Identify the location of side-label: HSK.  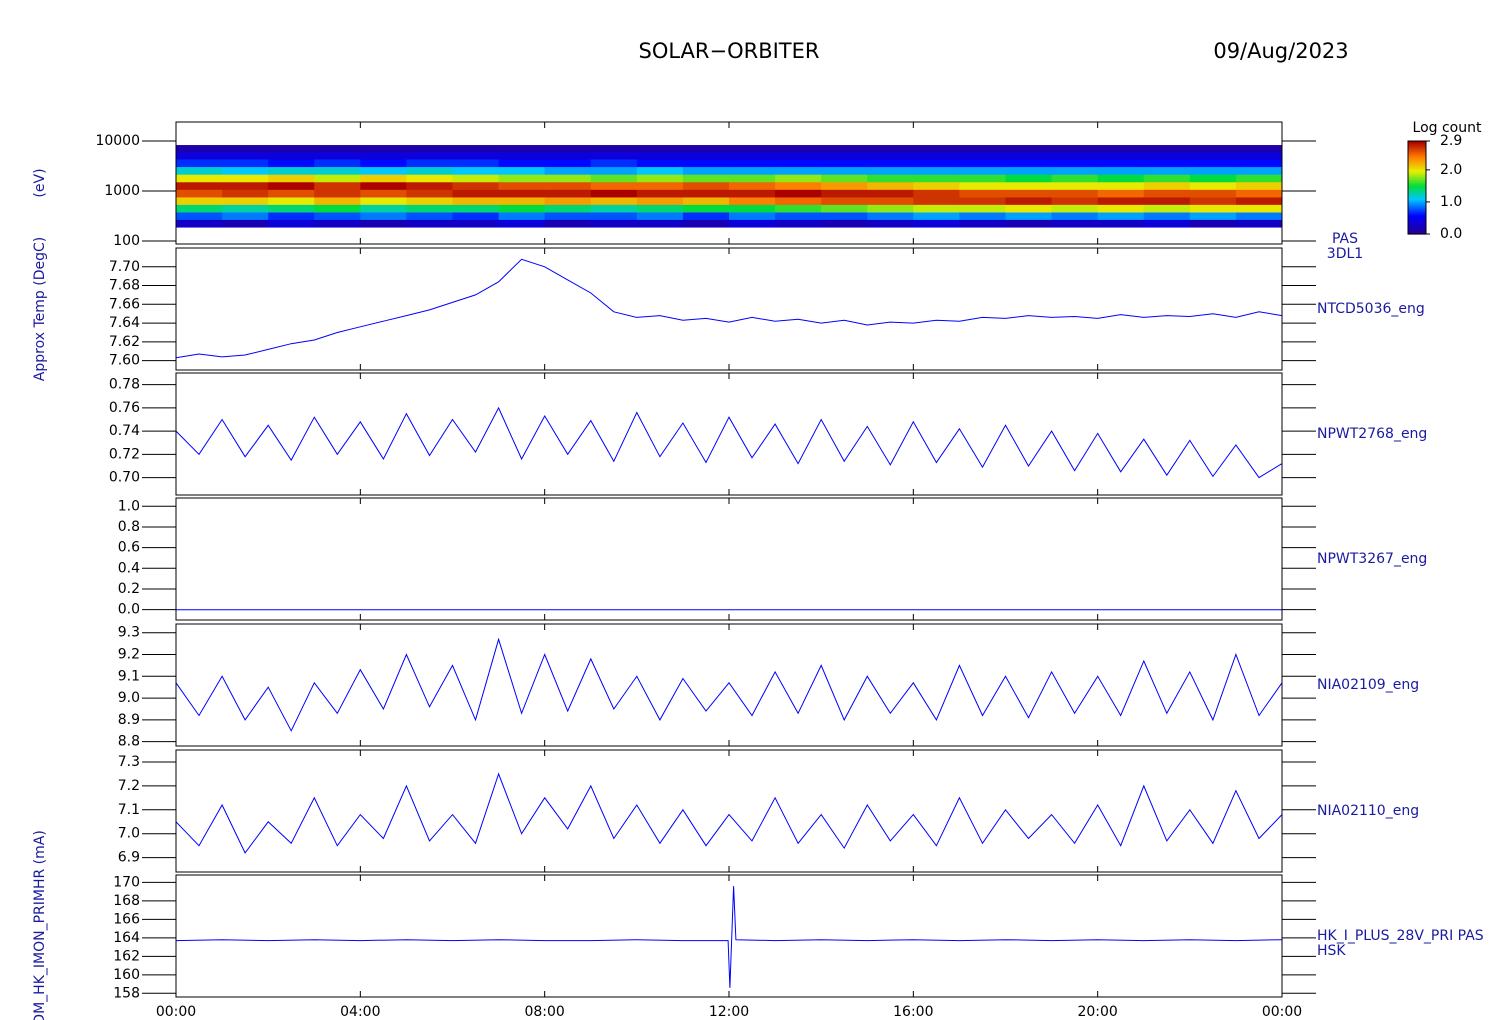
(1331, 951).